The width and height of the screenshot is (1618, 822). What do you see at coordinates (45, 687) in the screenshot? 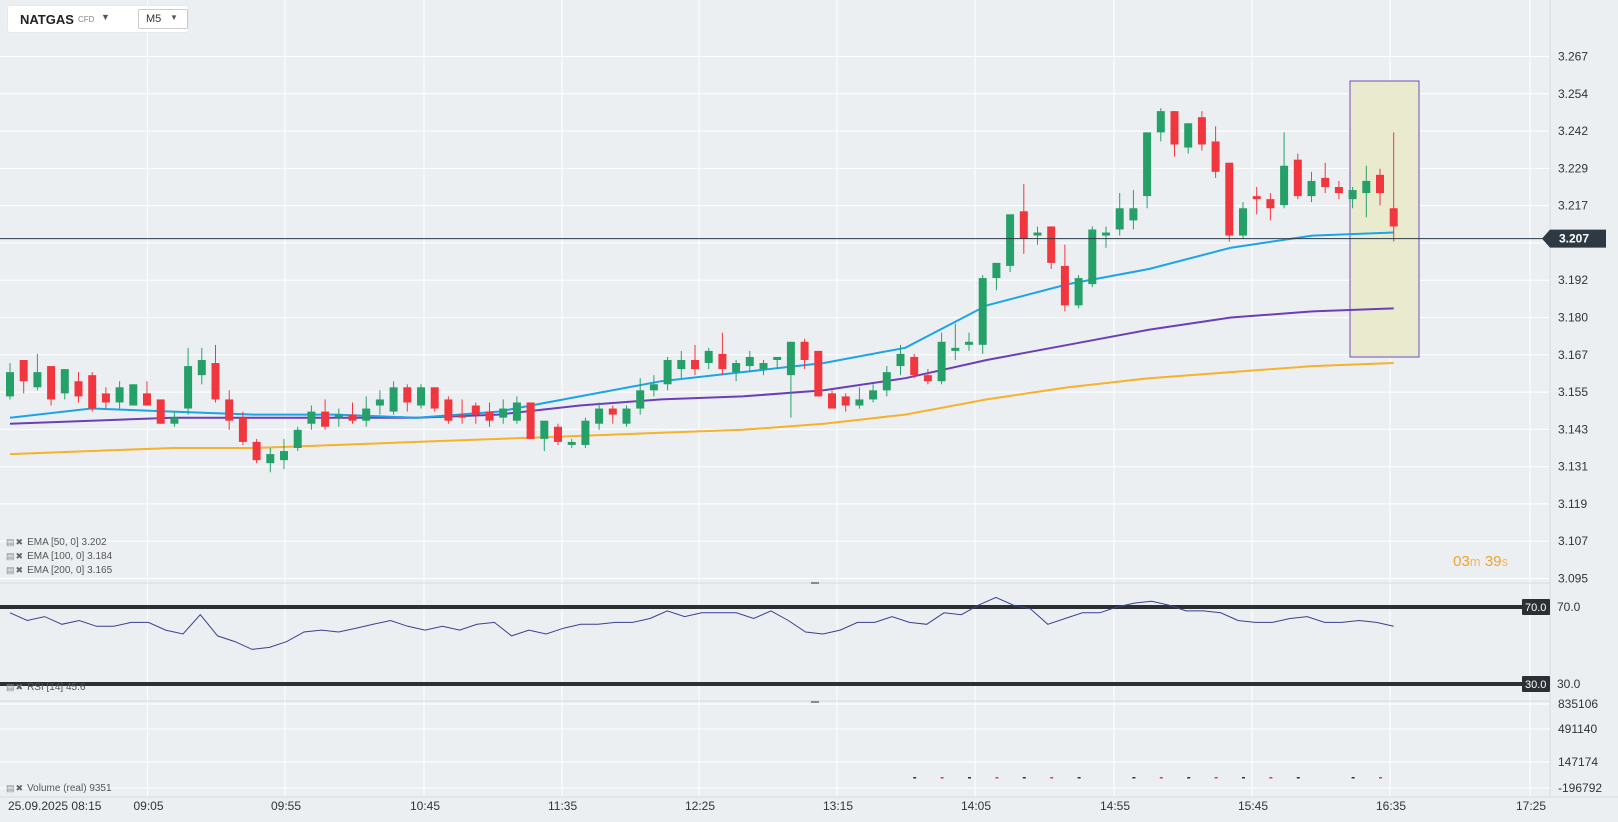
I see `legend-rsi: ▤✖ RSI [14] 45.6` at bounding box center [45, 687].